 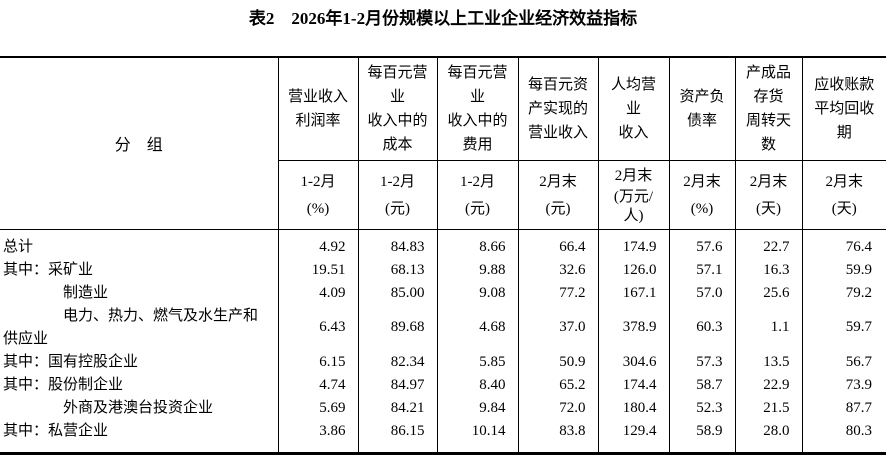 What do you see at coordinates (633, 293) in the screenshot?
I see `data-cell: 167.1` at bounding box center [633, 293].